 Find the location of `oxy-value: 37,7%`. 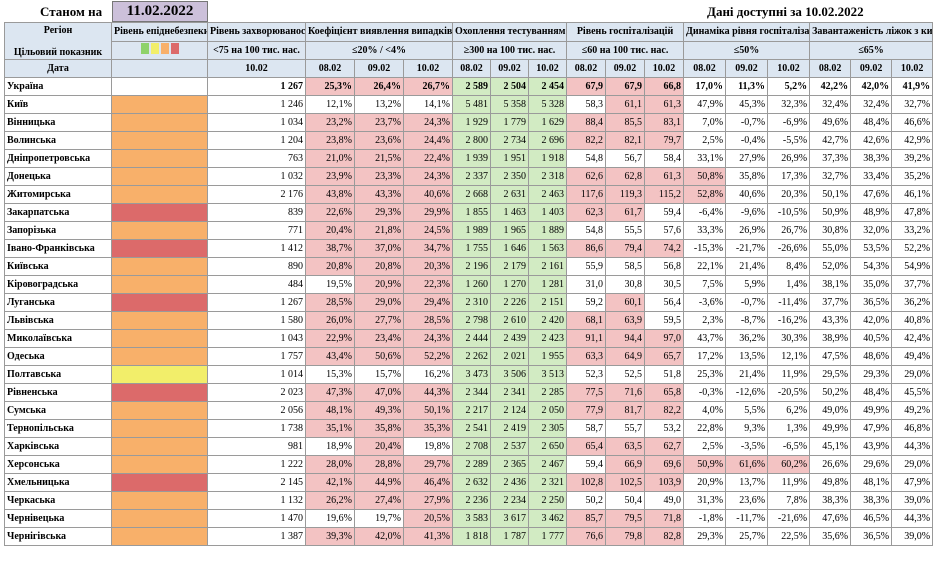

oxy-value: 37,7% is located at coordinates (912, 284).